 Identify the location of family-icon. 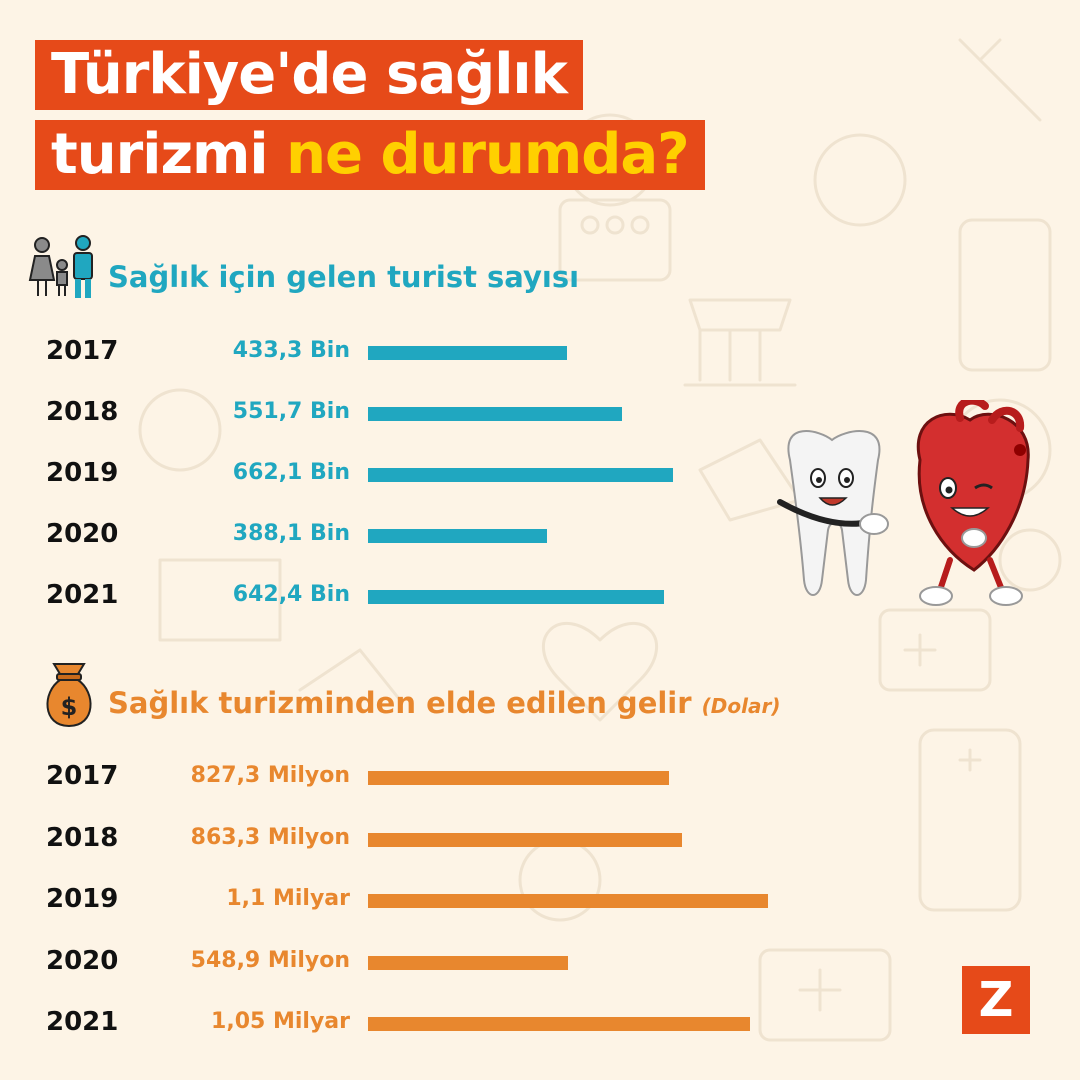
(60, 266).